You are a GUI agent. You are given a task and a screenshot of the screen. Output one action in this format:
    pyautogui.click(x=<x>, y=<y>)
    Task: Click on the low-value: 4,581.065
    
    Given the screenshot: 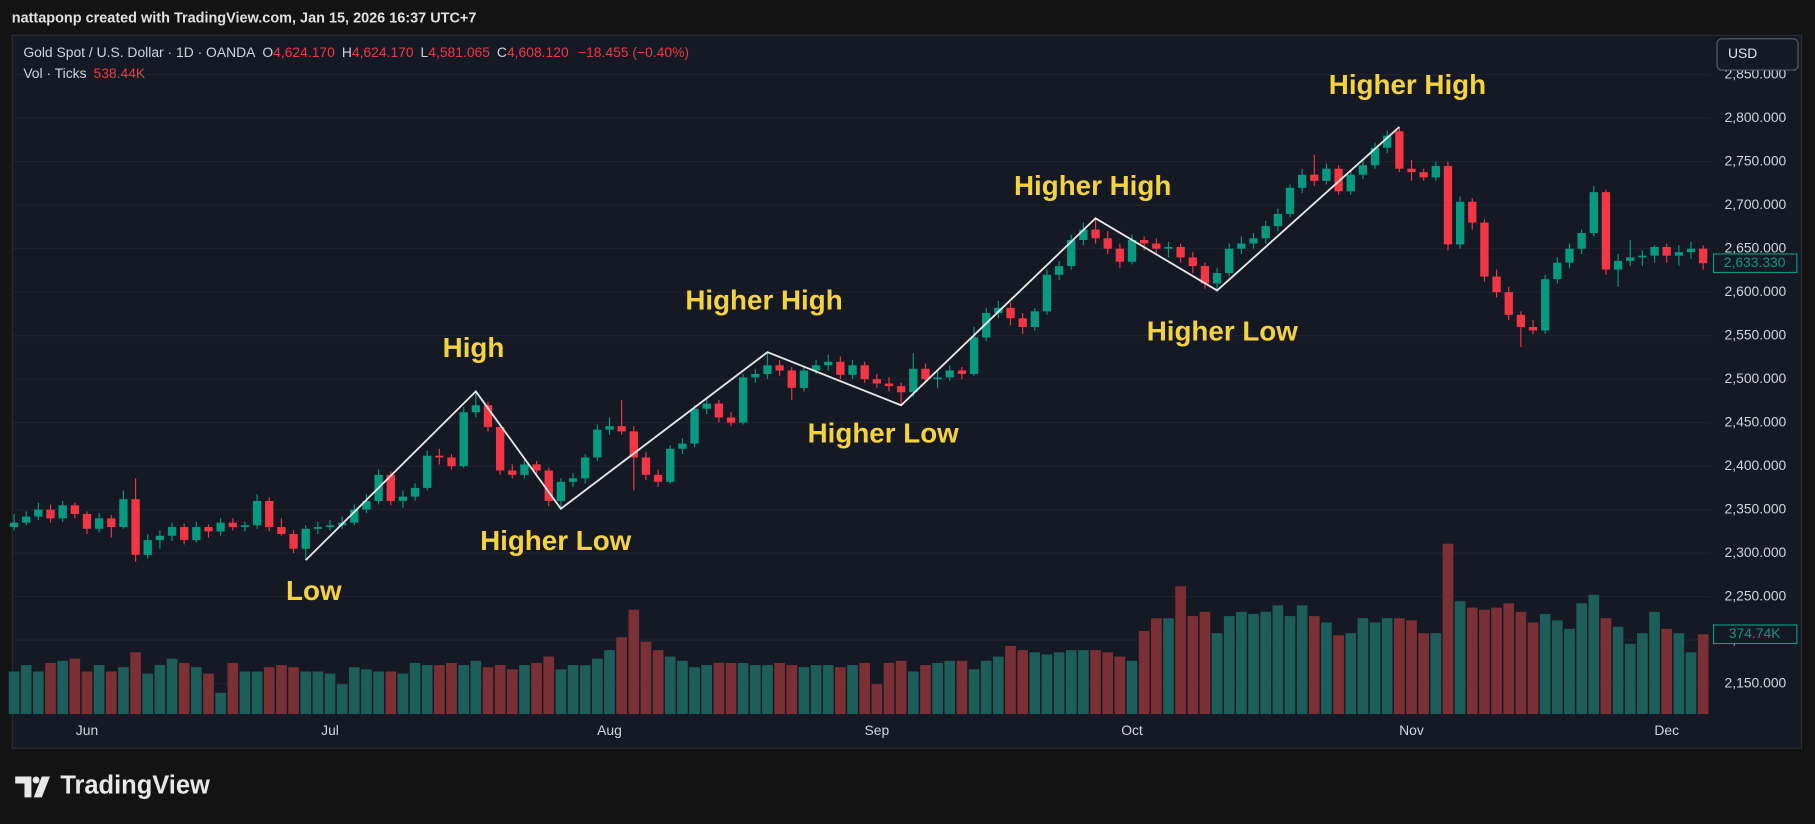 What is the action you would take?
    pyautogui.click(x=459, y=52)
    